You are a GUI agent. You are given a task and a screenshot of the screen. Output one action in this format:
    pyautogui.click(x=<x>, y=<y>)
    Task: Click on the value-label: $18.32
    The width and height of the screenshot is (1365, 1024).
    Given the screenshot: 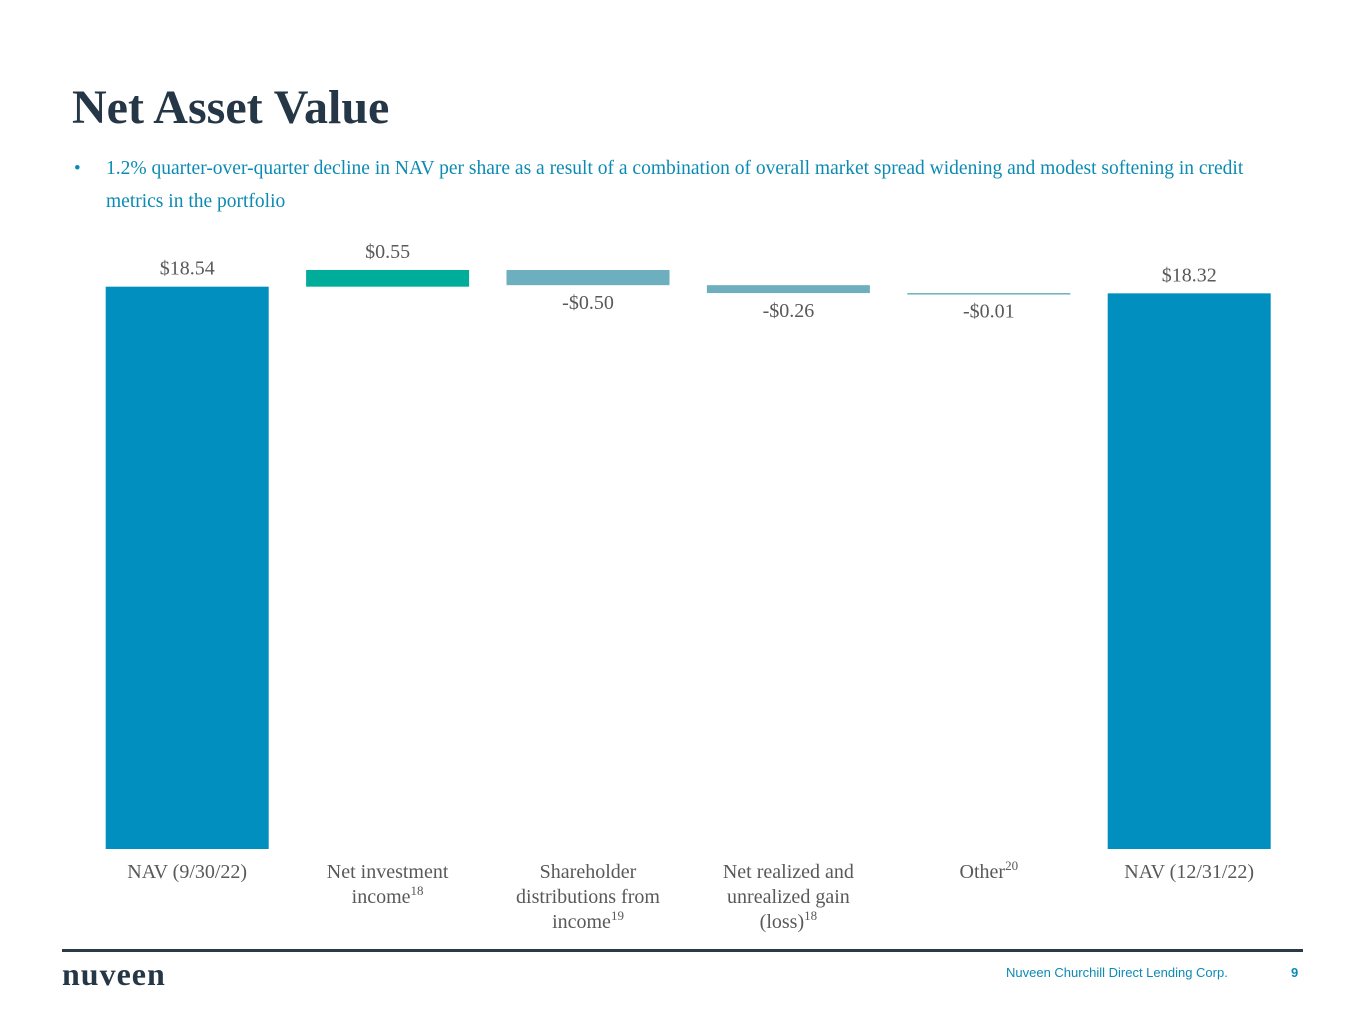 What is the action you would take?
    pyautogui.click(x=1189, y=275)
    